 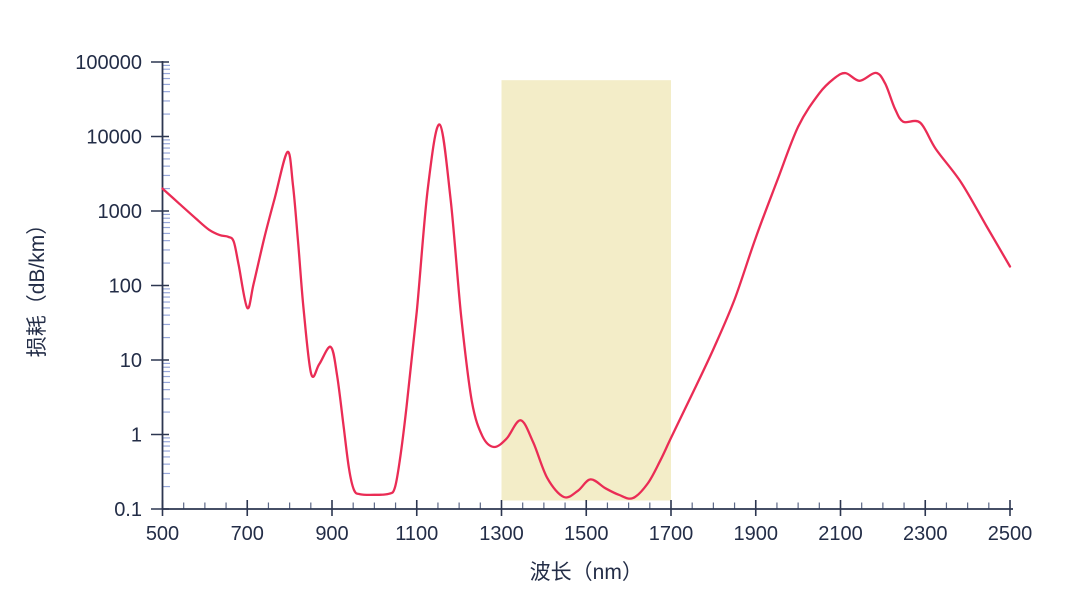 What do you see at coordinates (131, 361) in the screenshot?
I see `tick-label: 10` at bounding box center [131, 361].